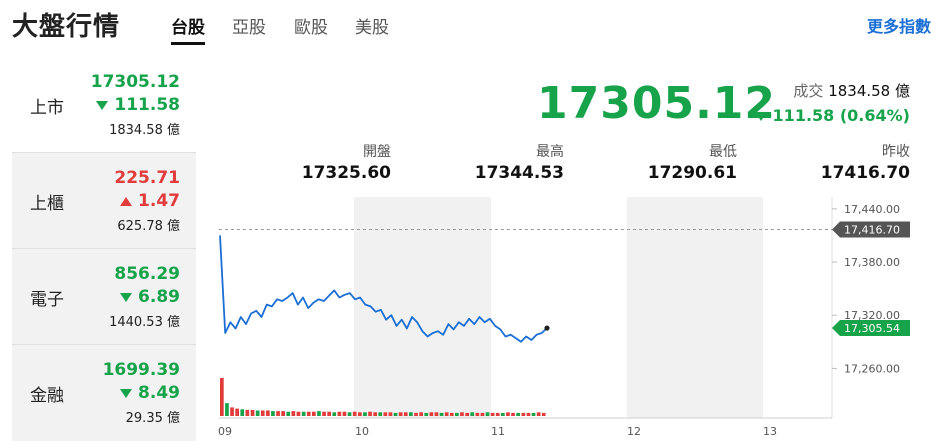  What do you see at coordinates (66, 27) in the screenshot?
I see `page-title: 大盤行情` at bounding box center [66, 27].